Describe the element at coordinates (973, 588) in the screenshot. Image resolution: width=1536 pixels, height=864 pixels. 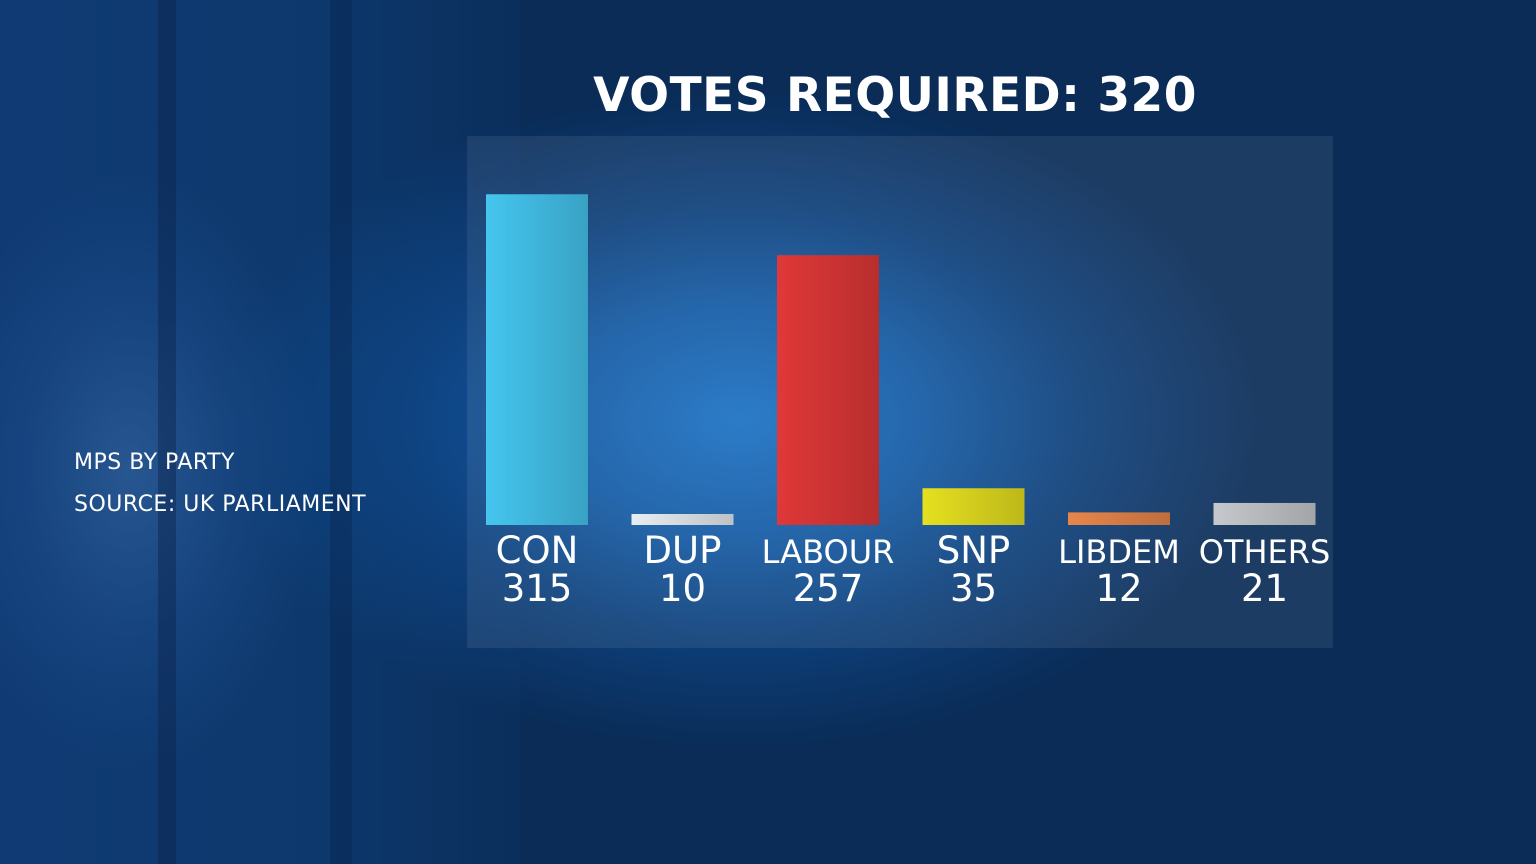
I see `value-label-snp: 35` at that location.